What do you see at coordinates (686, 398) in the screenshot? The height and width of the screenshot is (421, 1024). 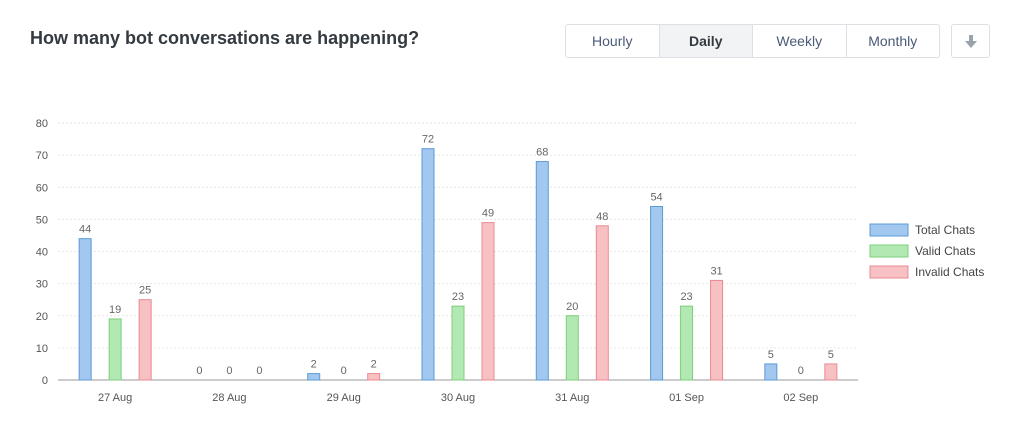 I see `x-tick-label: 01 Sep` at bounding box center [686, 398].